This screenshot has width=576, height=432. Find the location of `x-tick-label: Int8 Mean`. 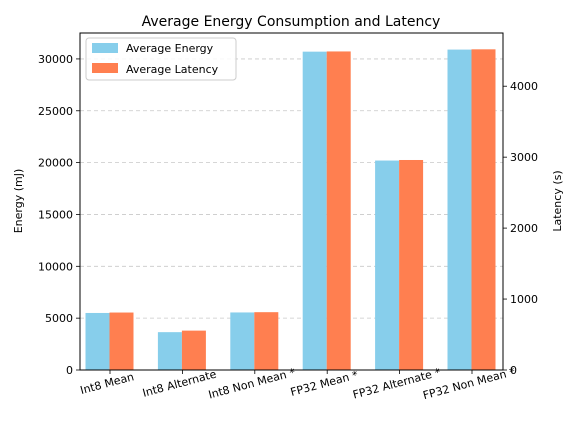

x-tick-label: Int8 Mean is located at coordinates (107, 383).